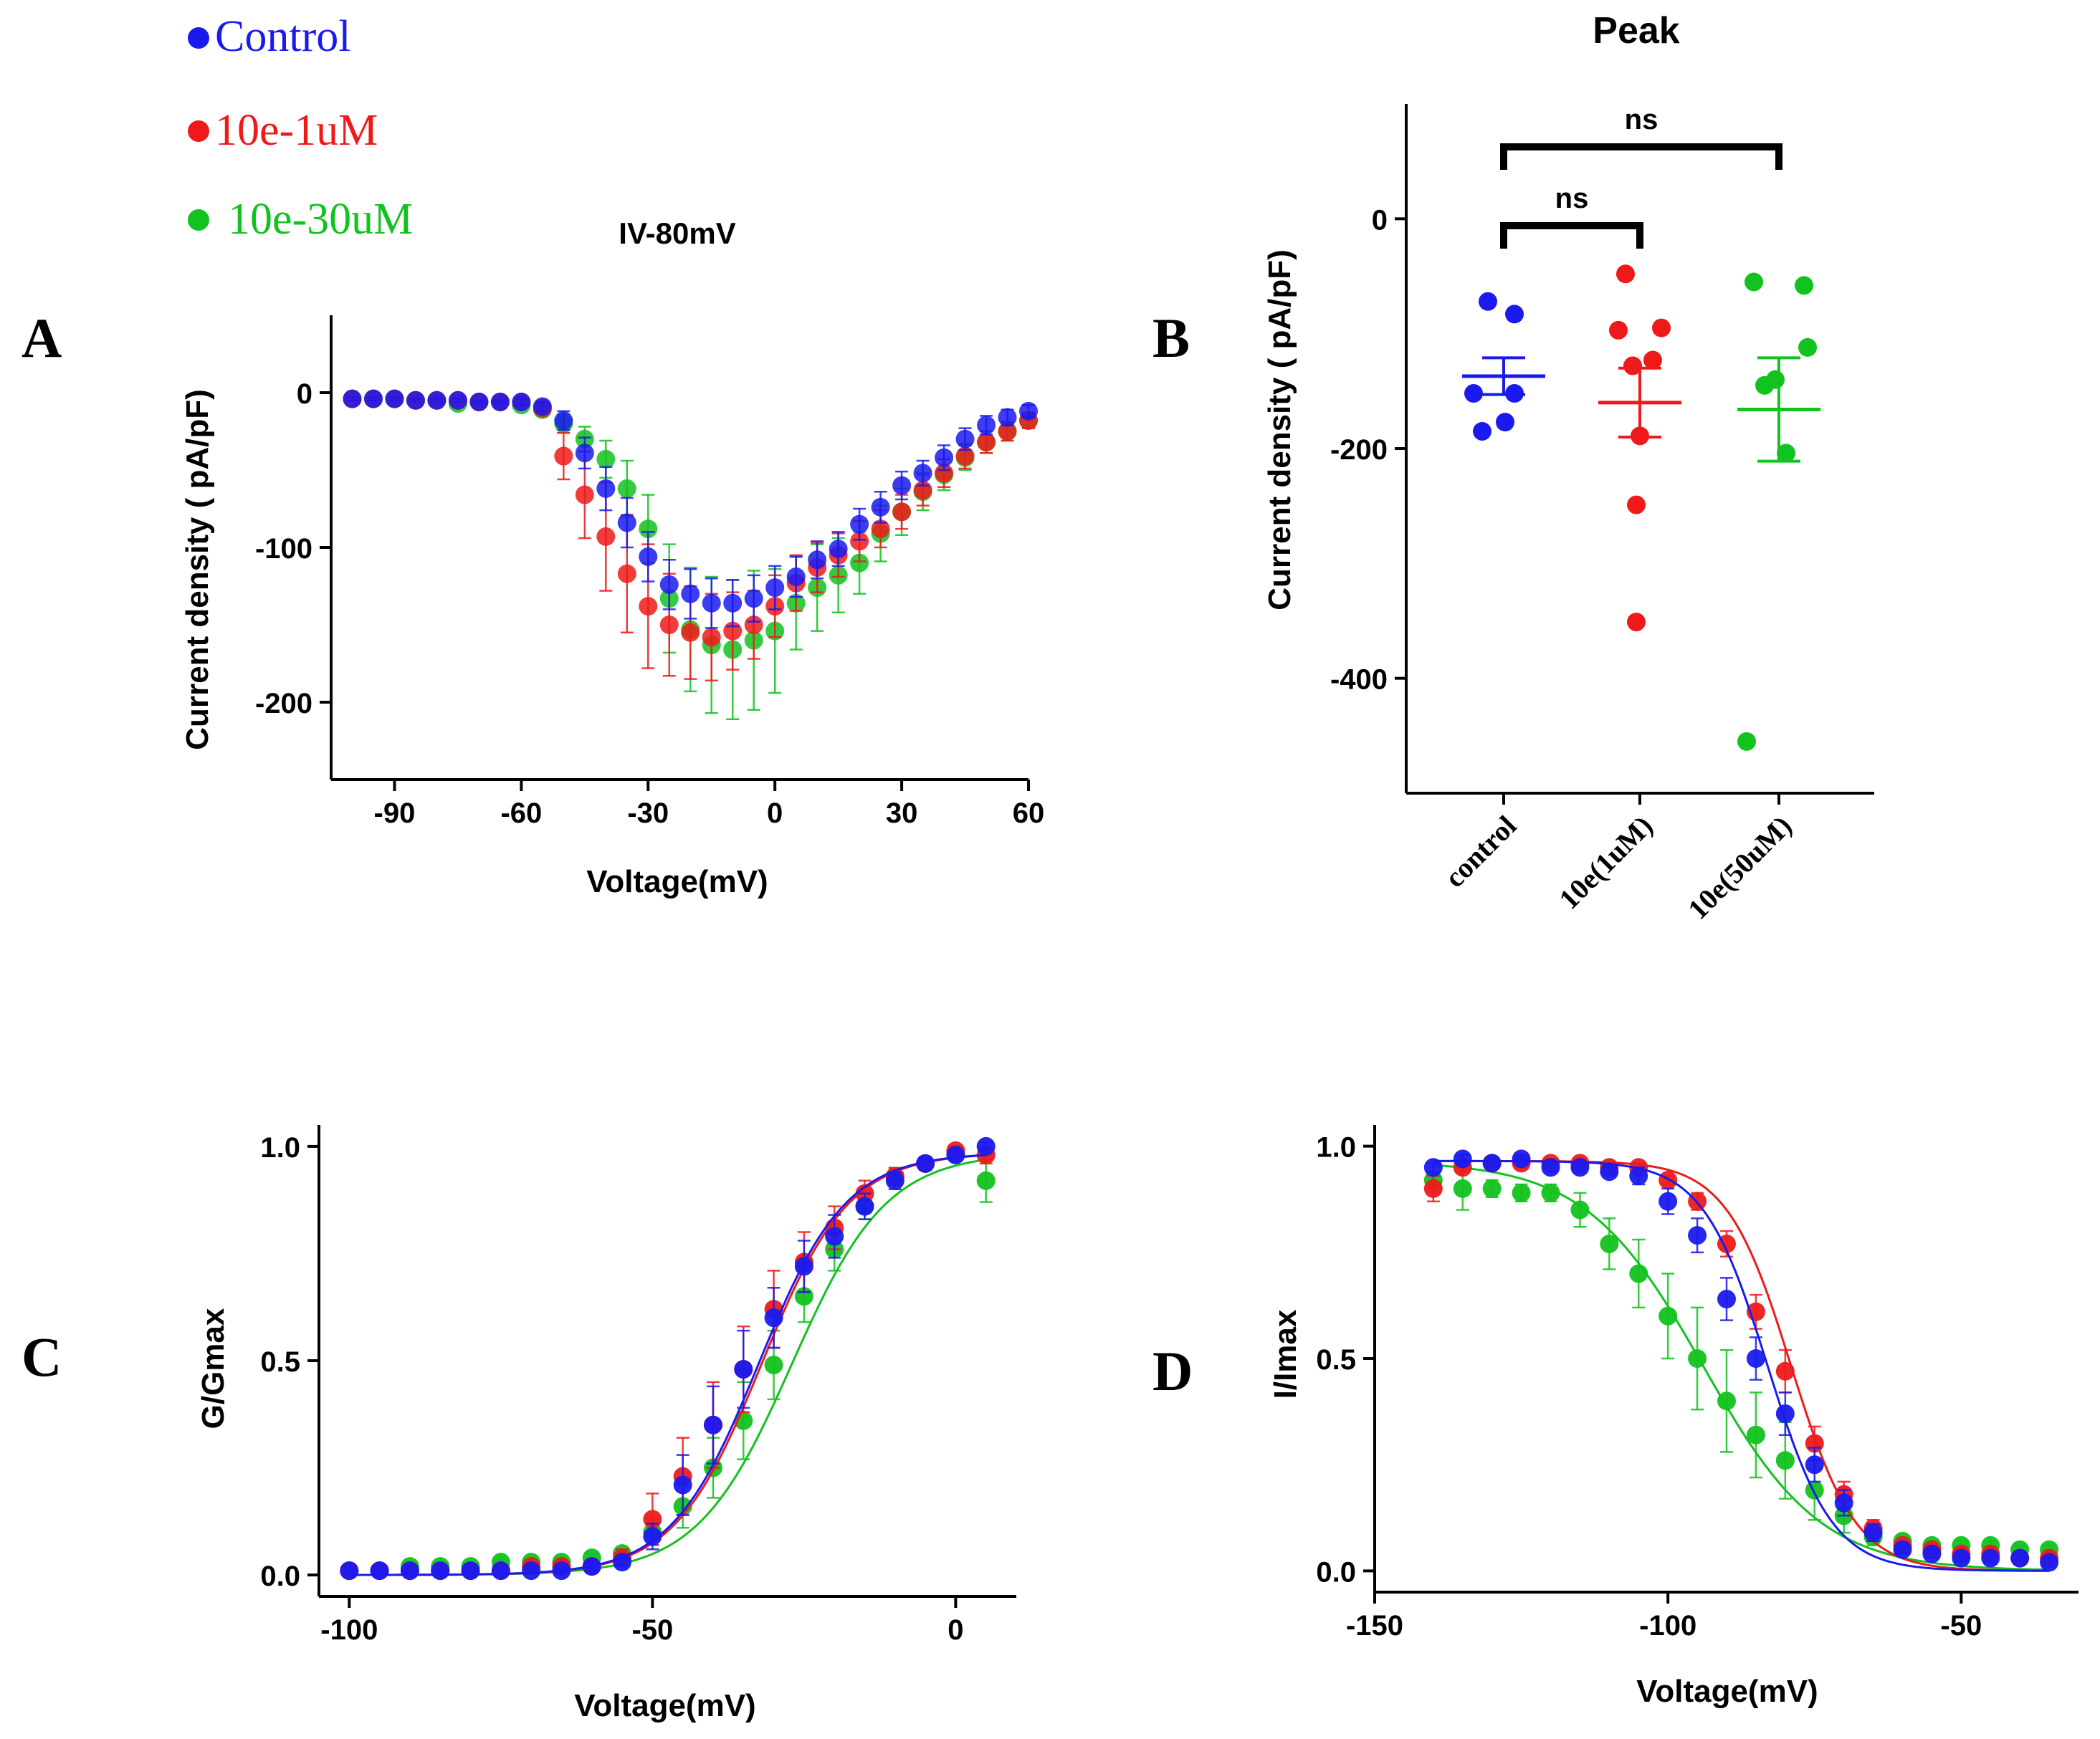  What do you see at coordinates (280, 1362) in the screenshot?
I see `y-tick-label: 0.5` at bounding box center [280, 1362].